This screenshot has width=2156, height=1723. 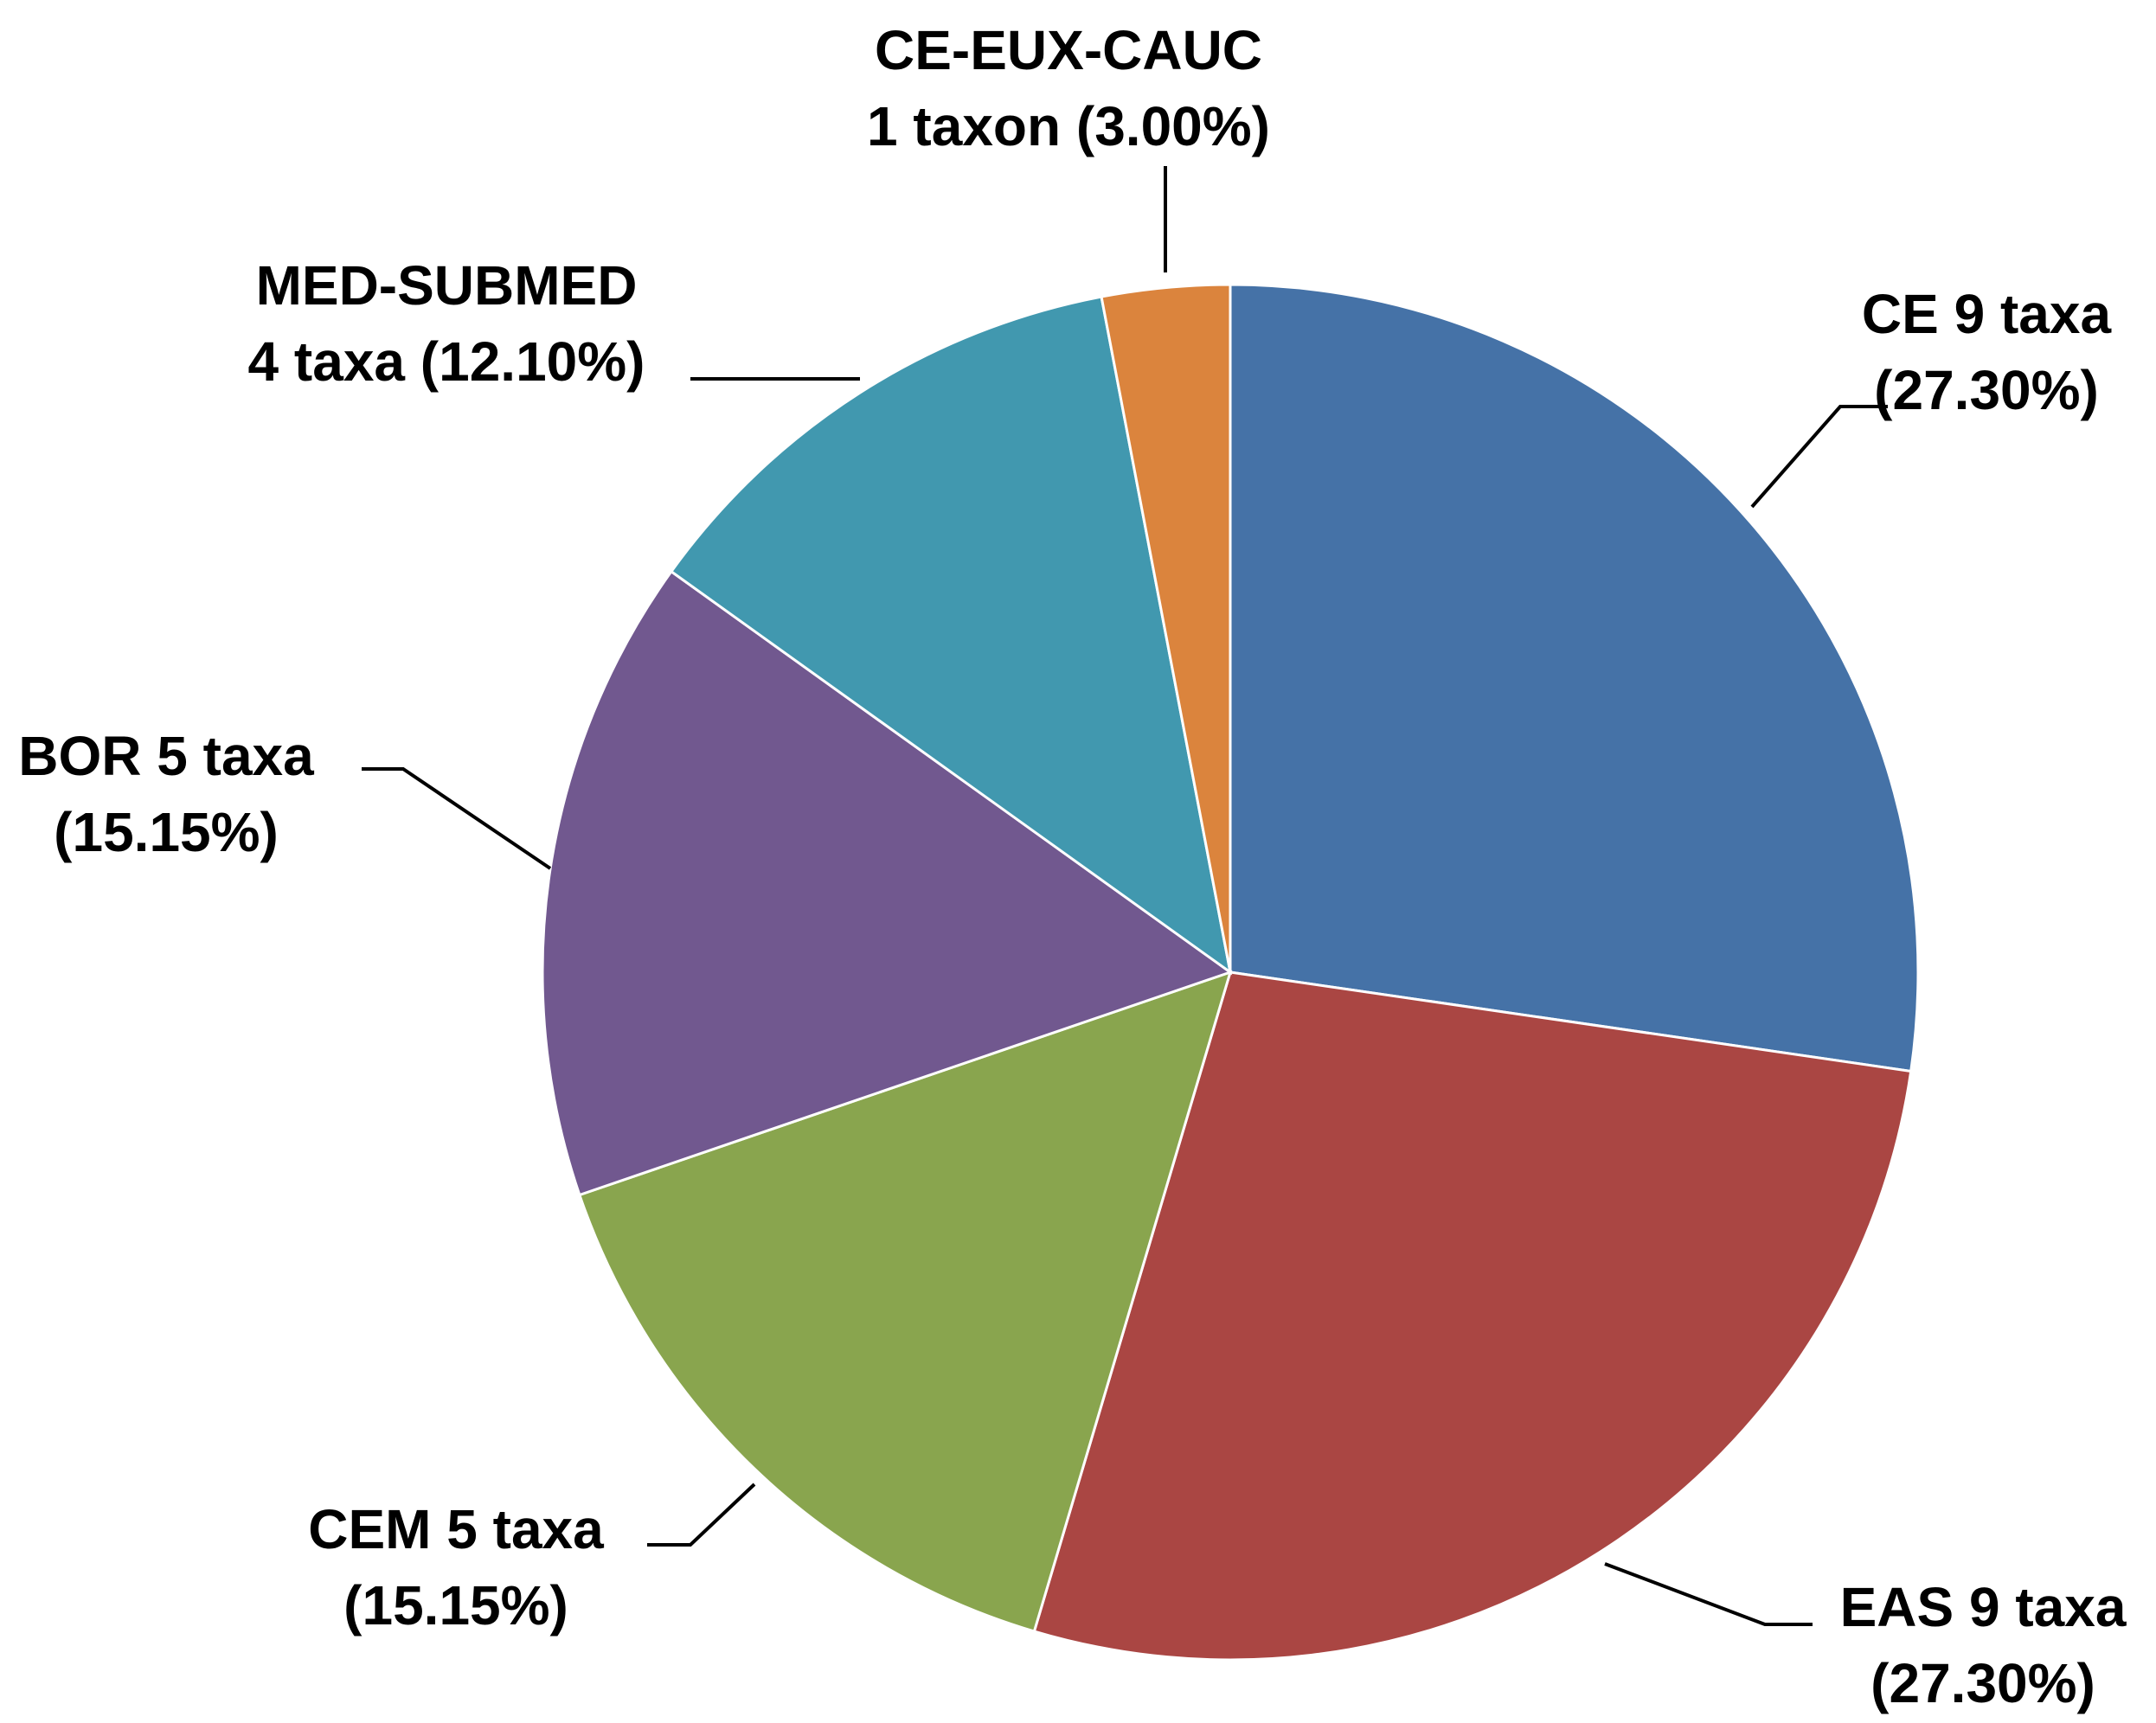 What do you see at coordinates (1986, 390) in the screenshot?
I see `slice-label-ce-line2: (27.30%)` at bounding box center [1986, 390].